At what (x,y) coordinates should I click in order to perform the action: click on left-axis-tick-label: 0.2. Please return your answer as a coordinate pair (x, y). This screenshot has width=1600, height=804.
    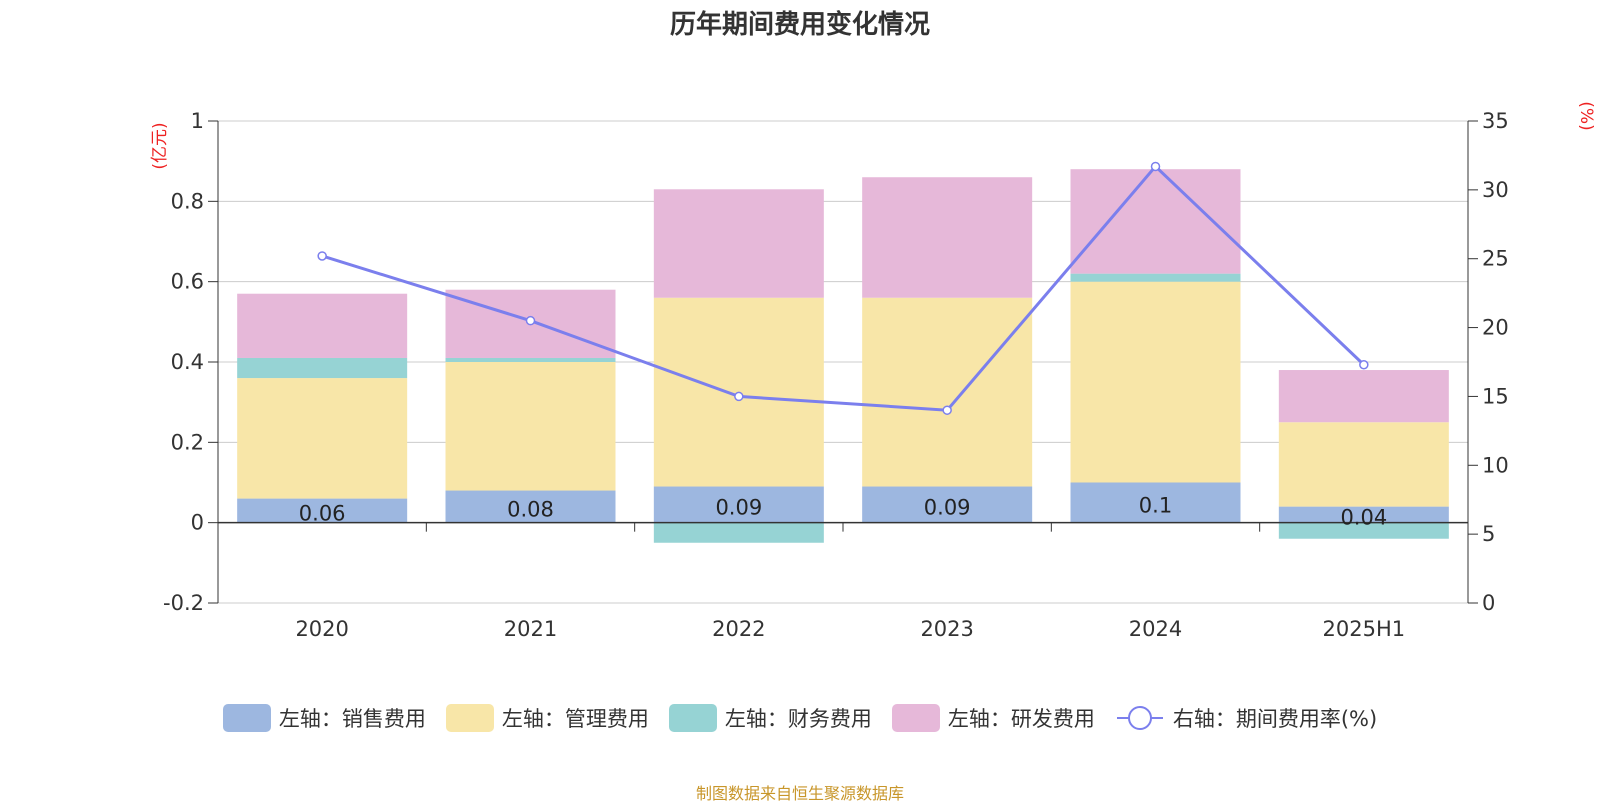
    Looking at the image, I should click on (187, 442).